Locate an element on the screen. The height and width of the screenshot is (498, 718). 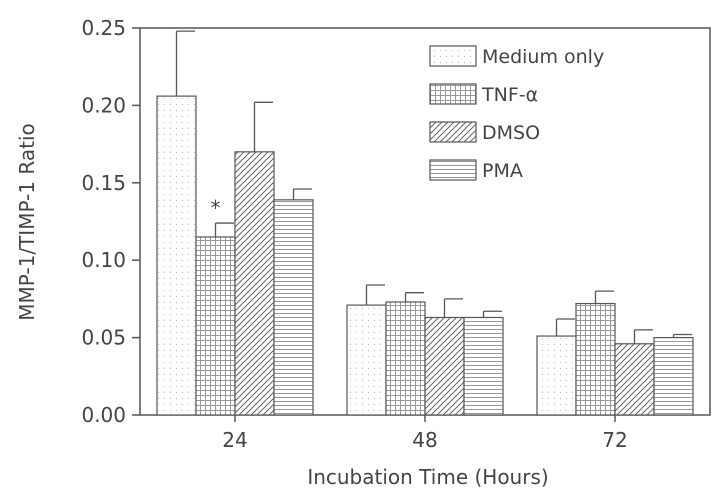
x-tick-label: 72 is located at coordinates (614, 440).